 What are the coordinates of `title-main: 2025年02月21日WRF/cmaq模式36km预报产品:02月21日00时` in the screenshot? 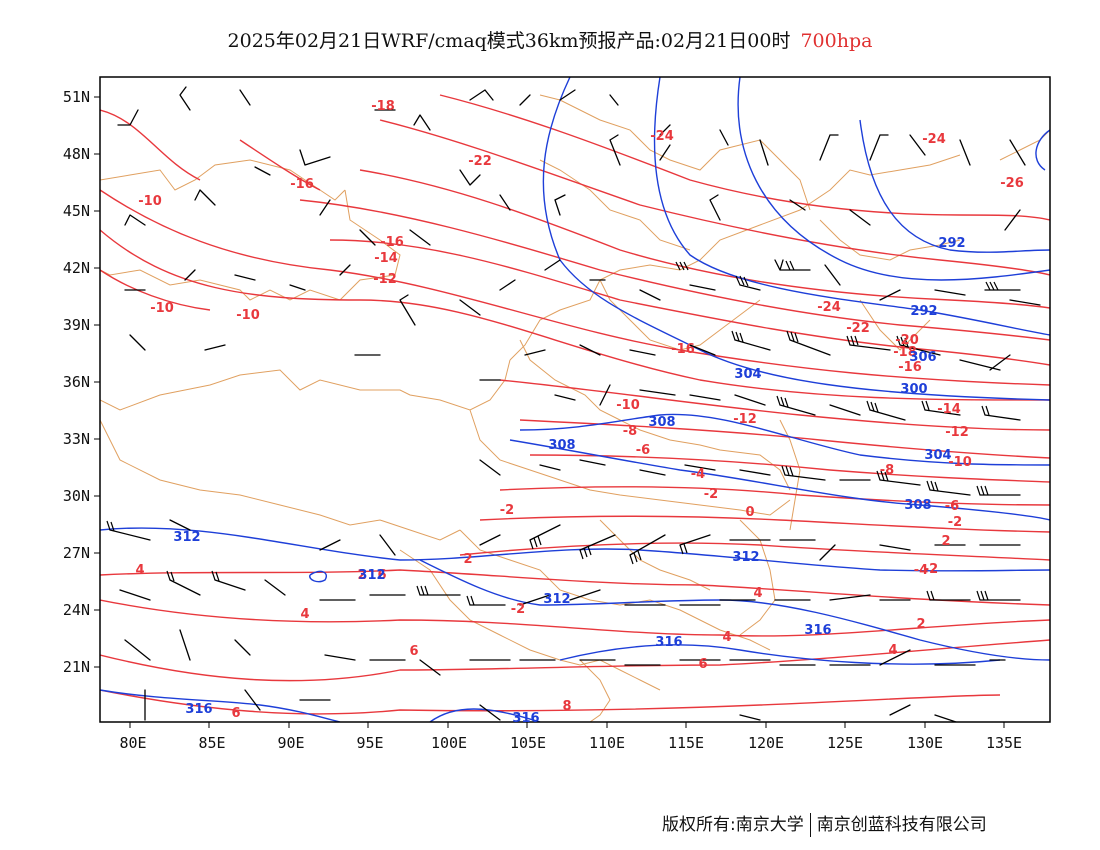 It's located at (509, 41).